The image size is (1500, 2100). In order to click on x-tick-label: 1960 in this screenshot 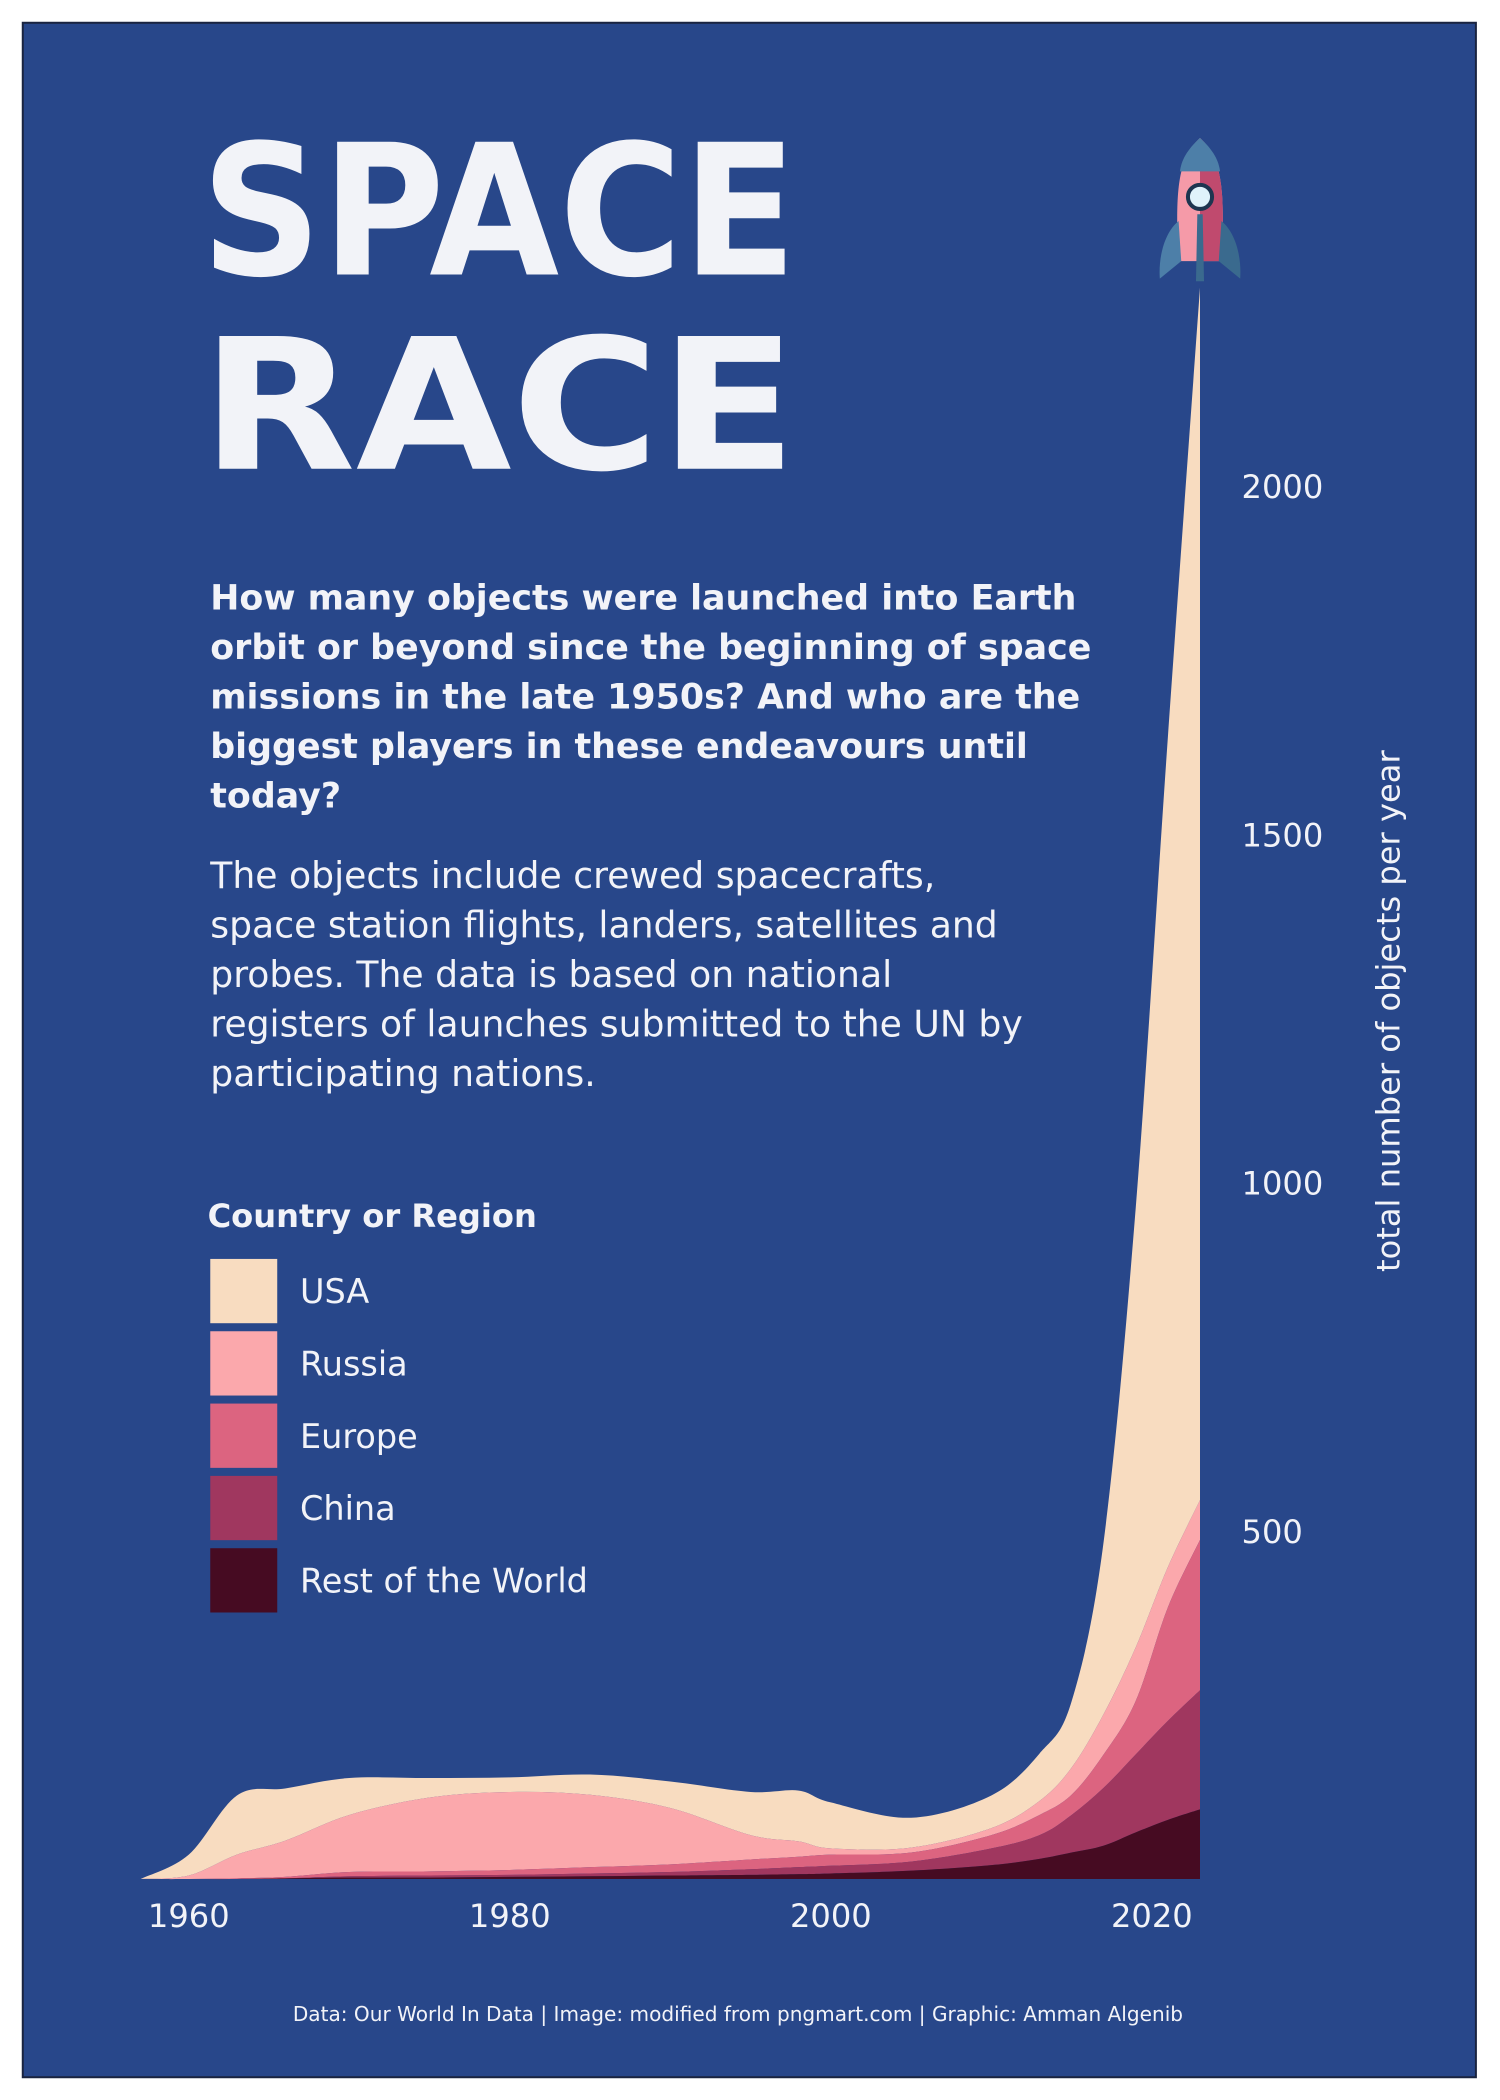, I will do `click(189, 1916)`.